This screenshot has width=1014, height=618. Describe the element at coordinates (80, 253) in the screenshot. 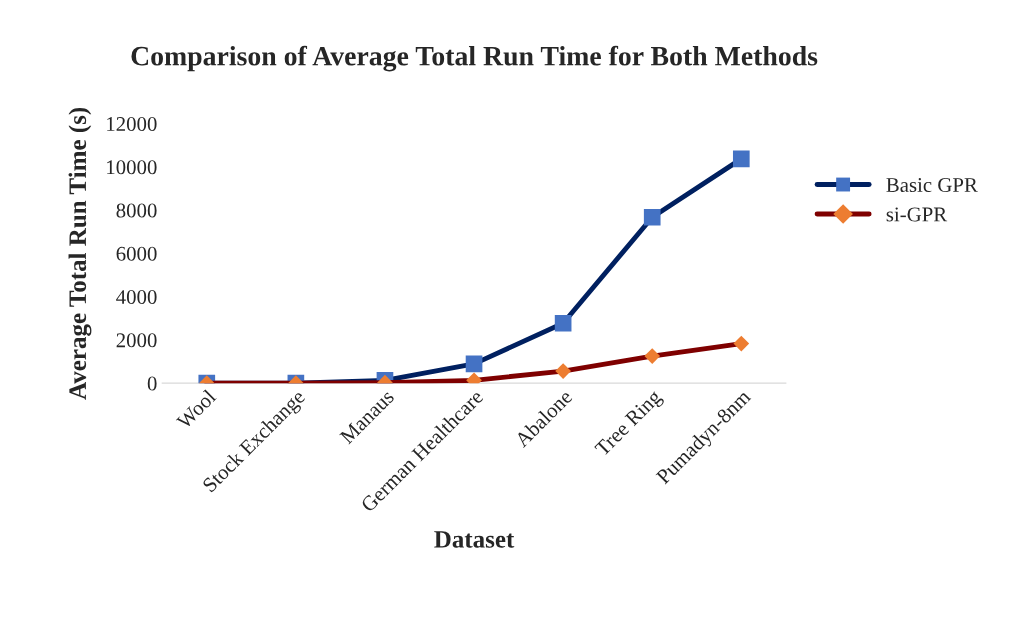

I see `y-axis-title: Average Total Run Time (s)` at that location.